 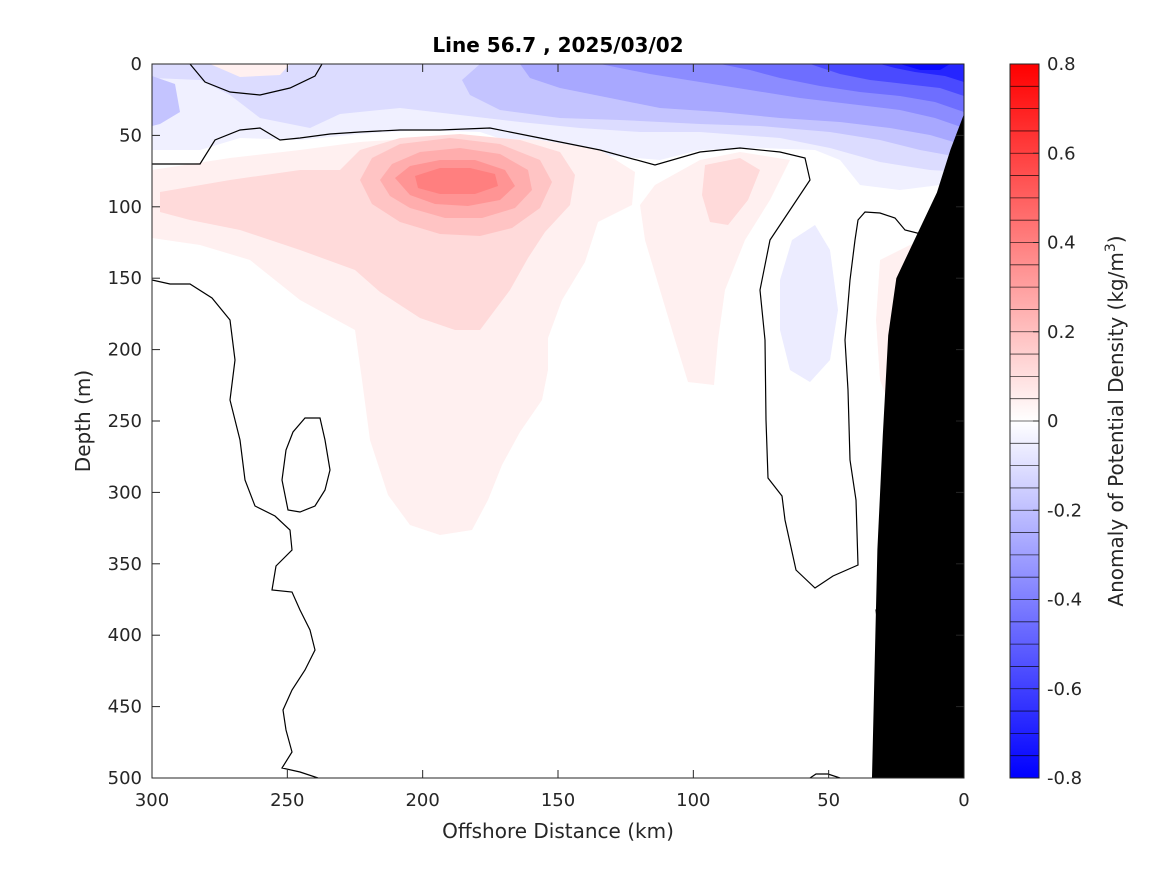 What do you see at coordinates (1064, 600) in the screenshot?
I see `colorbar-tick-label: -0.4` at bounding box center [1064, 600].